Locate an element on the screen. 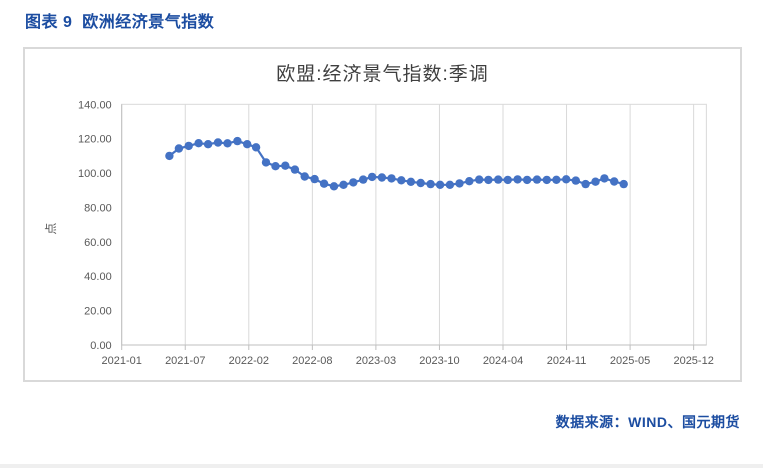 The height and width of the screenshot is (468, 763). y-axis-title: 点 is located at coordinates (51, 229).